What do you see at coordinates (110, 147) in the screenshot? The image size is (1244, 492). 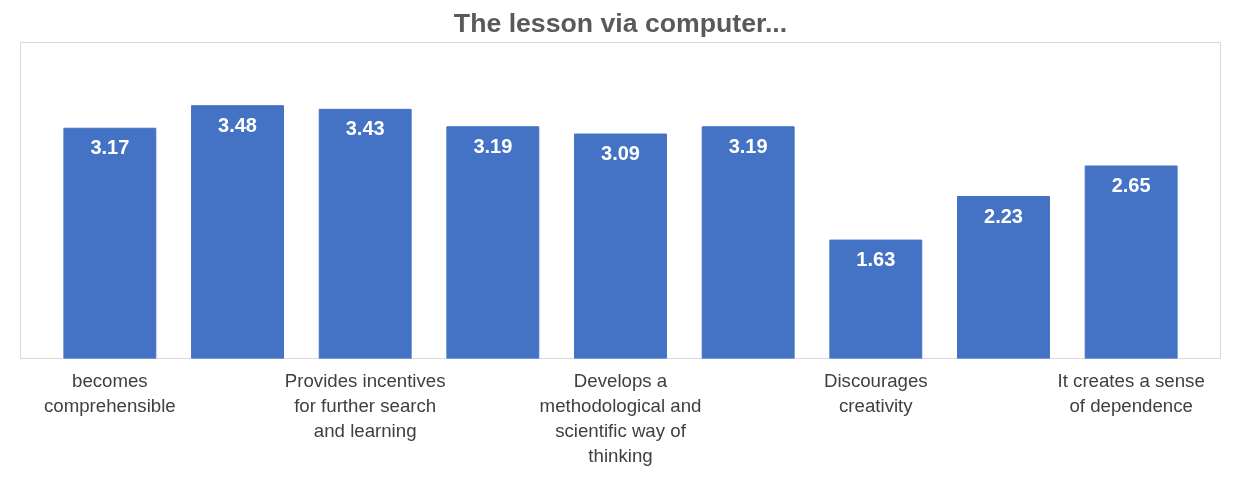 I see `data-label: 3.17` at bounding box center [110, 147].